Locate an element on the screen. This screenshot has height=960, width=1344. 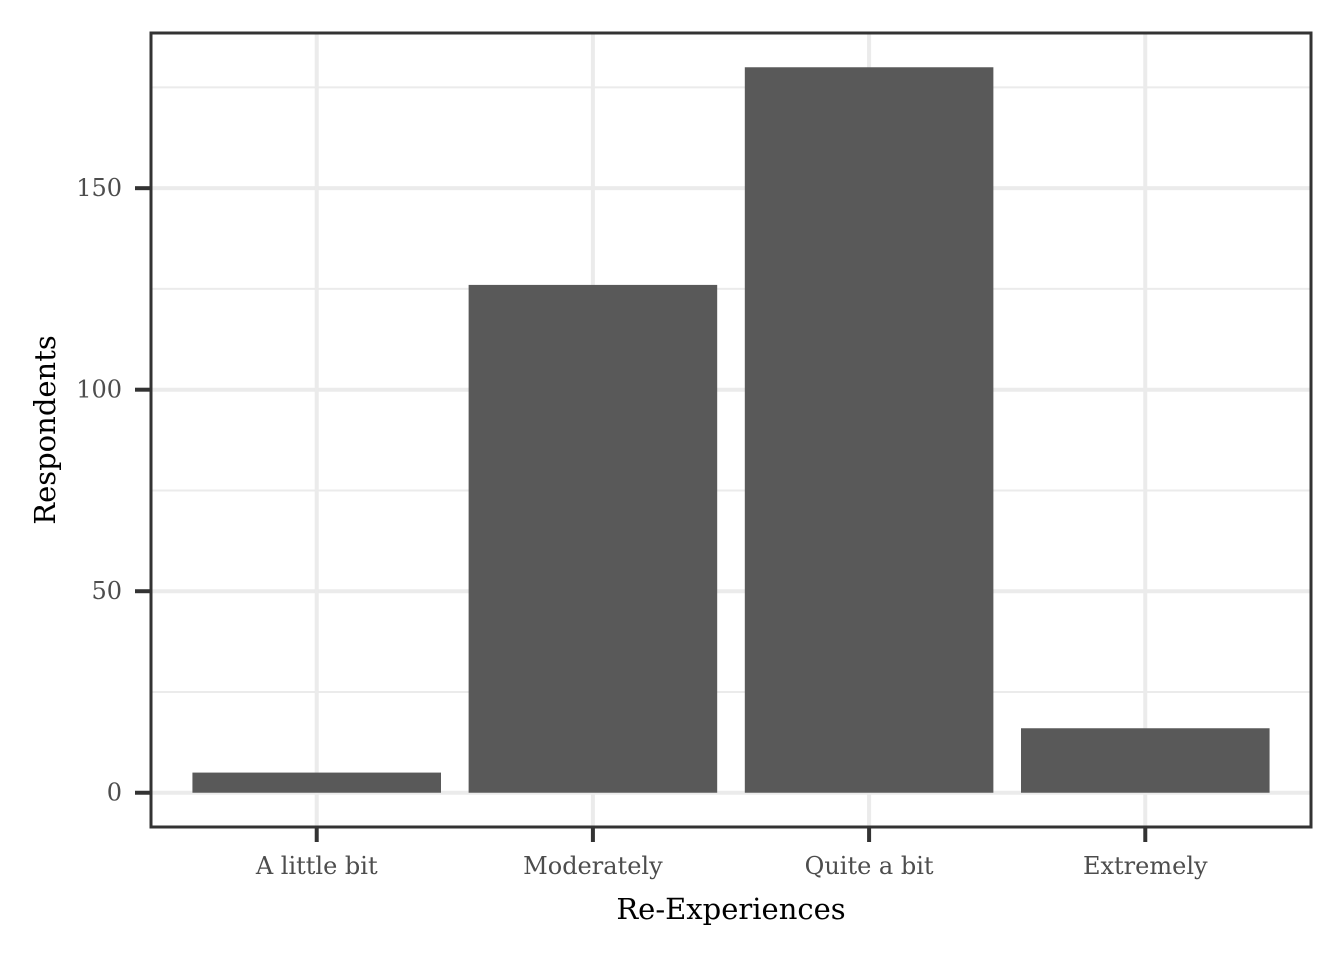
y-axis-title: Respondents is located at coordinates (45, 430).